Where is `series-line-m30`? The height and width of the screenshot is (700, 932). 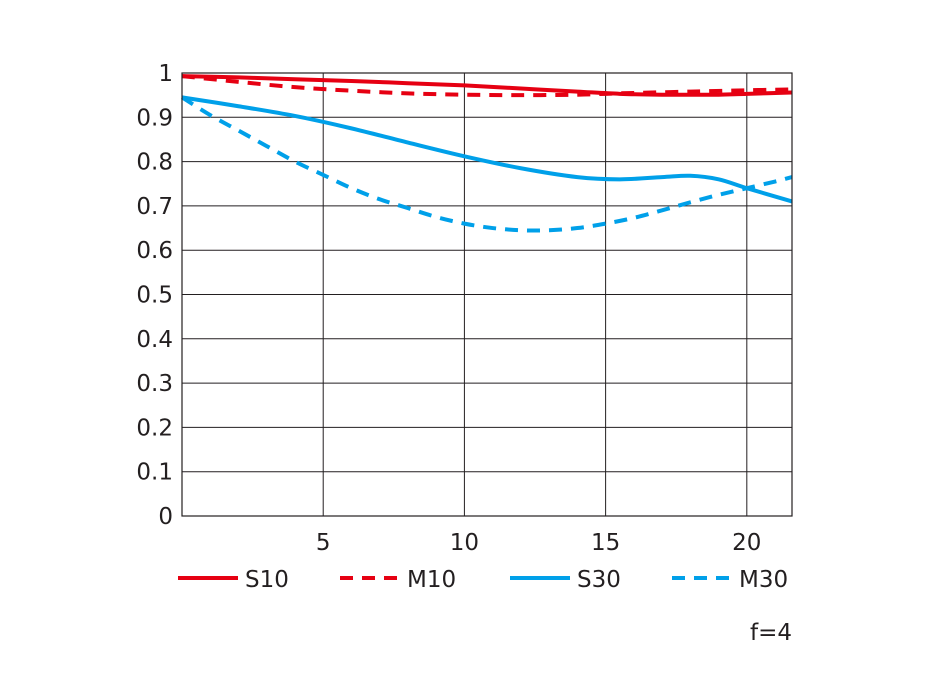
series-line-m30 is located at coordinates (486, 164).